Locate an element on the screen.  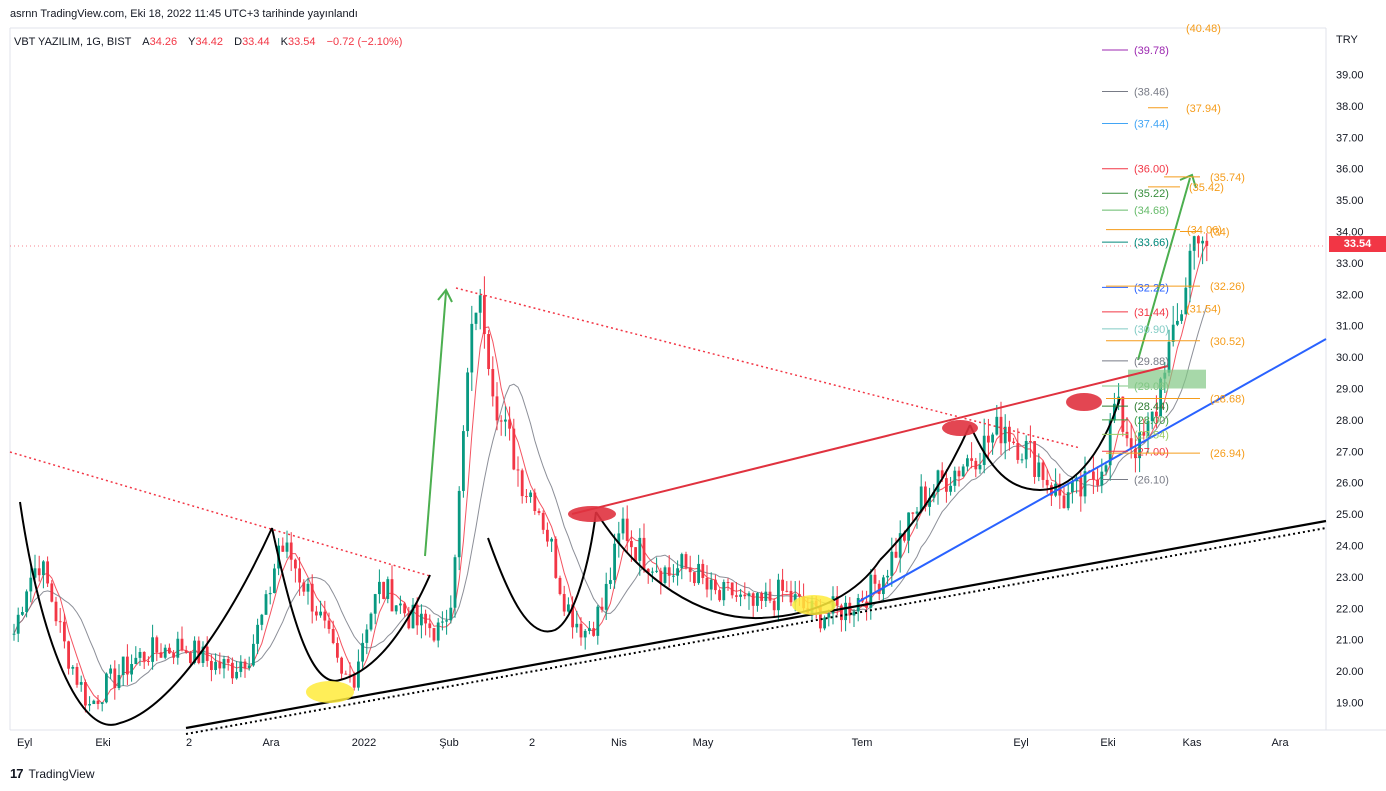
fib-level-label: (33.66) is located at coordinates (1151, 243).